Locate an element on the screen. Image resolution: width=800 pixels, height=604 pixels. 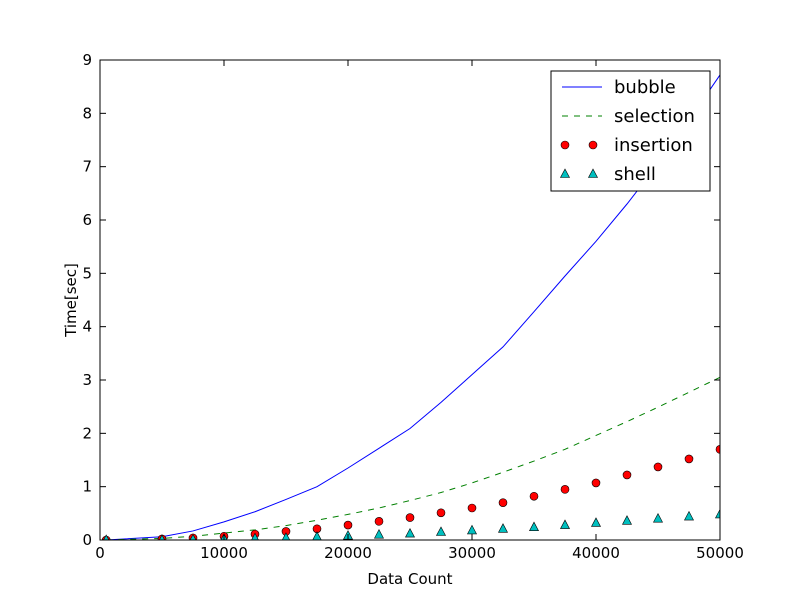
y-tick-label: 6 is located at coordinates (87, 220).